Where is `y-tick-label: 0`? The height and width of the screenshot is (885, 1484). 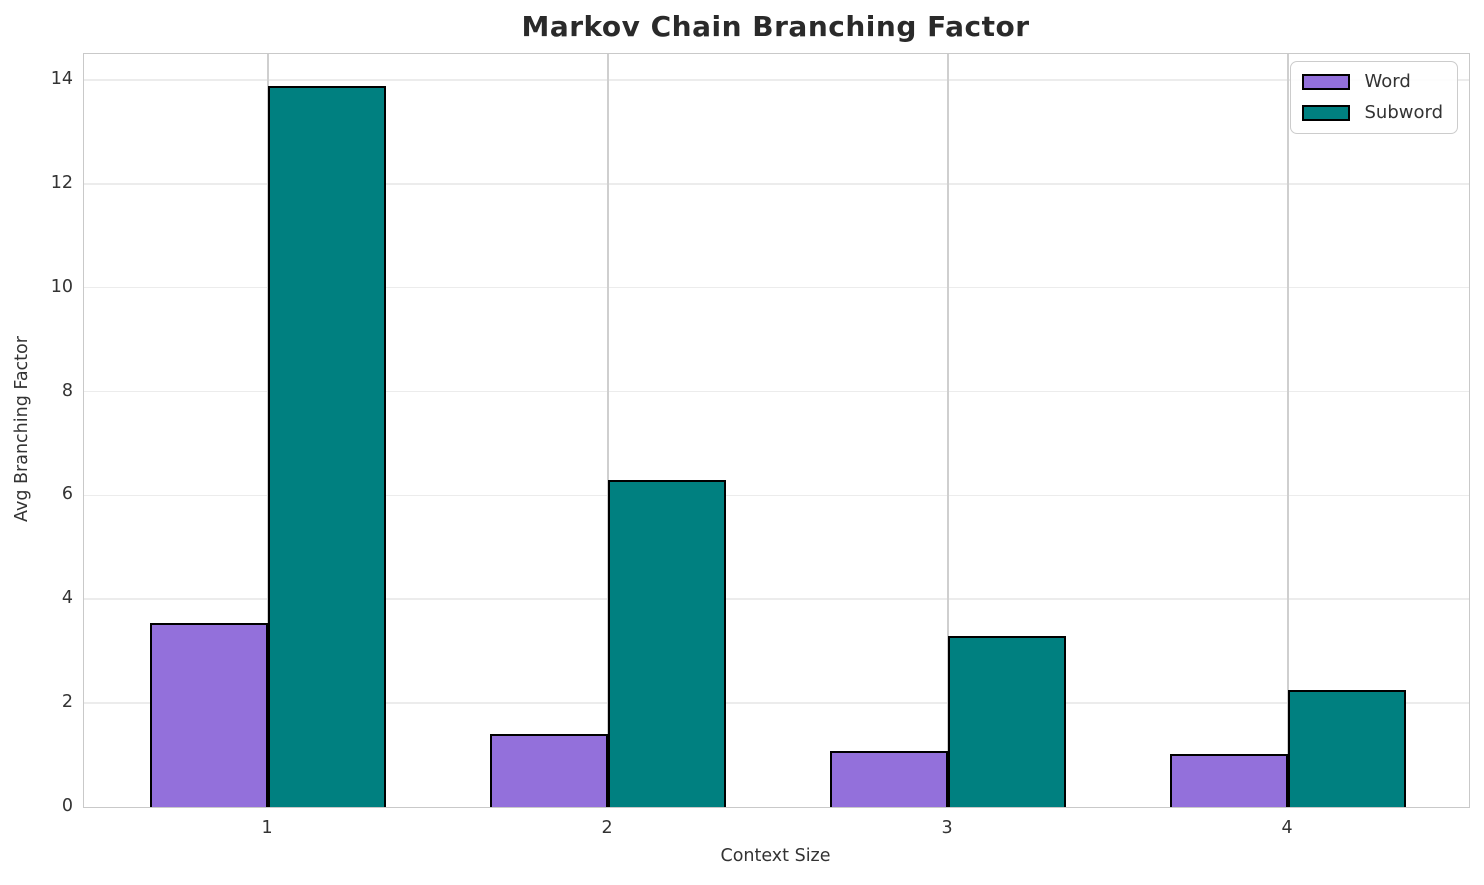
y-tick-label: 0 is located at coordinates (67, 806).